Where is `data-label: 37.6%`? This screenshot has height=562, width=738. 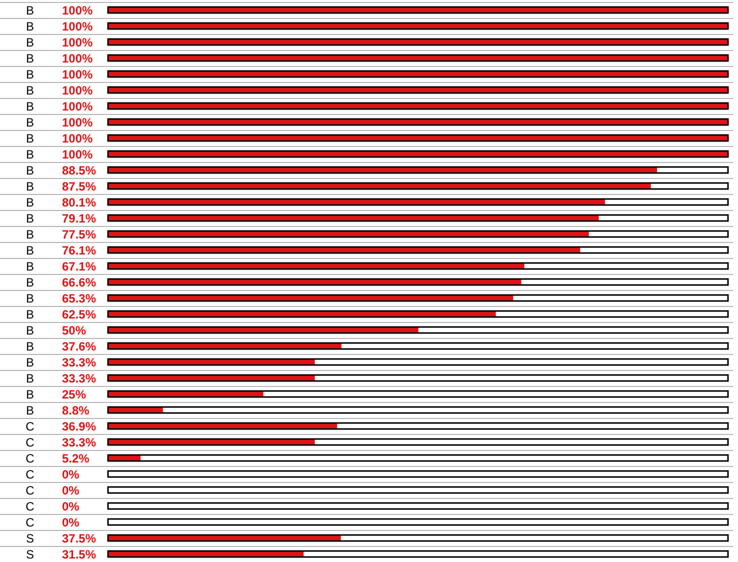 data-label: 37.6% is located at coordinates (79, 346).